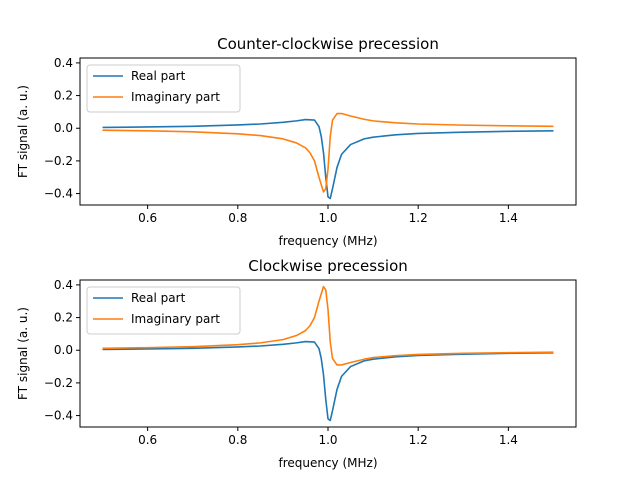  I want to click on chart-title: Counter-clockwise precession, so click(328, 44).